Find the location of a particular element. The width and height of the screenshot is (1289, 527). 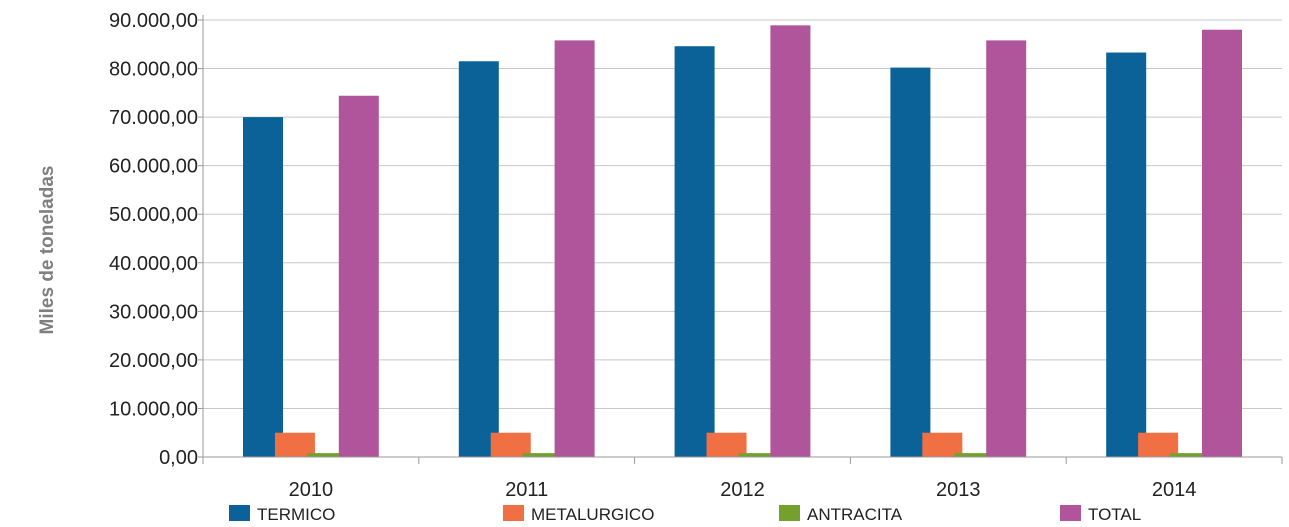

bar-termico-2011 is located at coordinates (478, 259).